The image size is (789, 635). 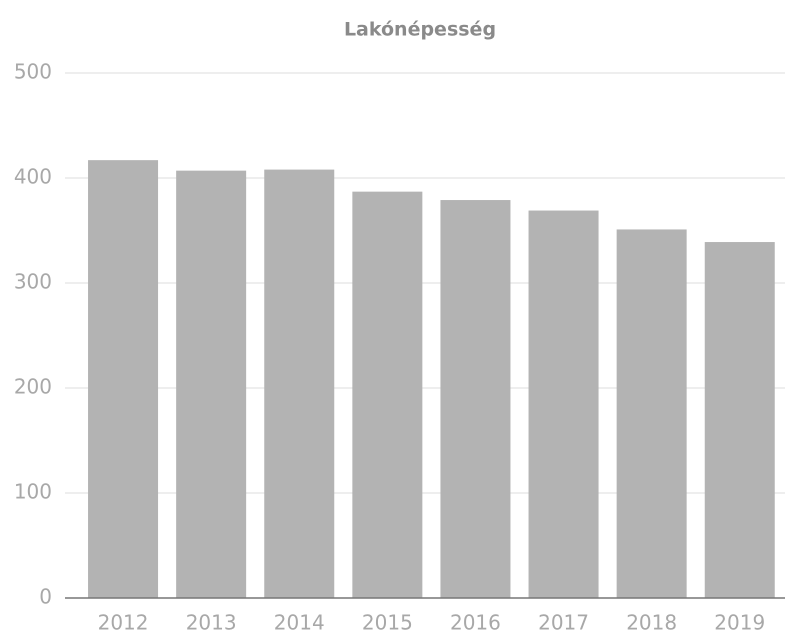 I want to click on y-tick-label: 0, so click(x=45, y=597).